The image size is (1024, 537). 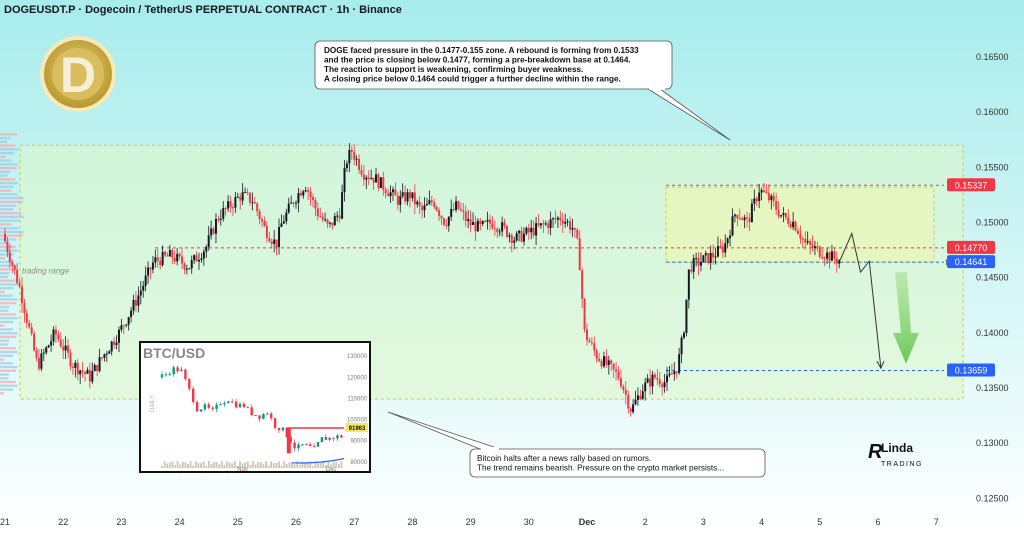 What do you see at coordinates (78, 74) in the screenshot?
I see `dogecoin-icon: D` at bounding box center [78, 74].